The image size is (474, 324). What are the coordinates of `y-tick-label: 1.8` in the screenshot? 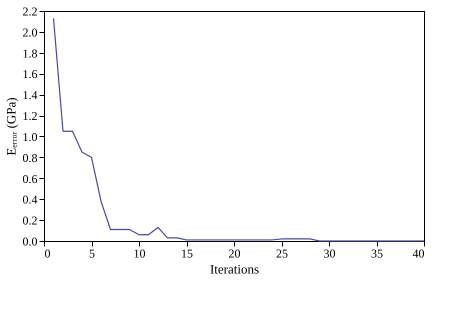 It's located at (30, 53).